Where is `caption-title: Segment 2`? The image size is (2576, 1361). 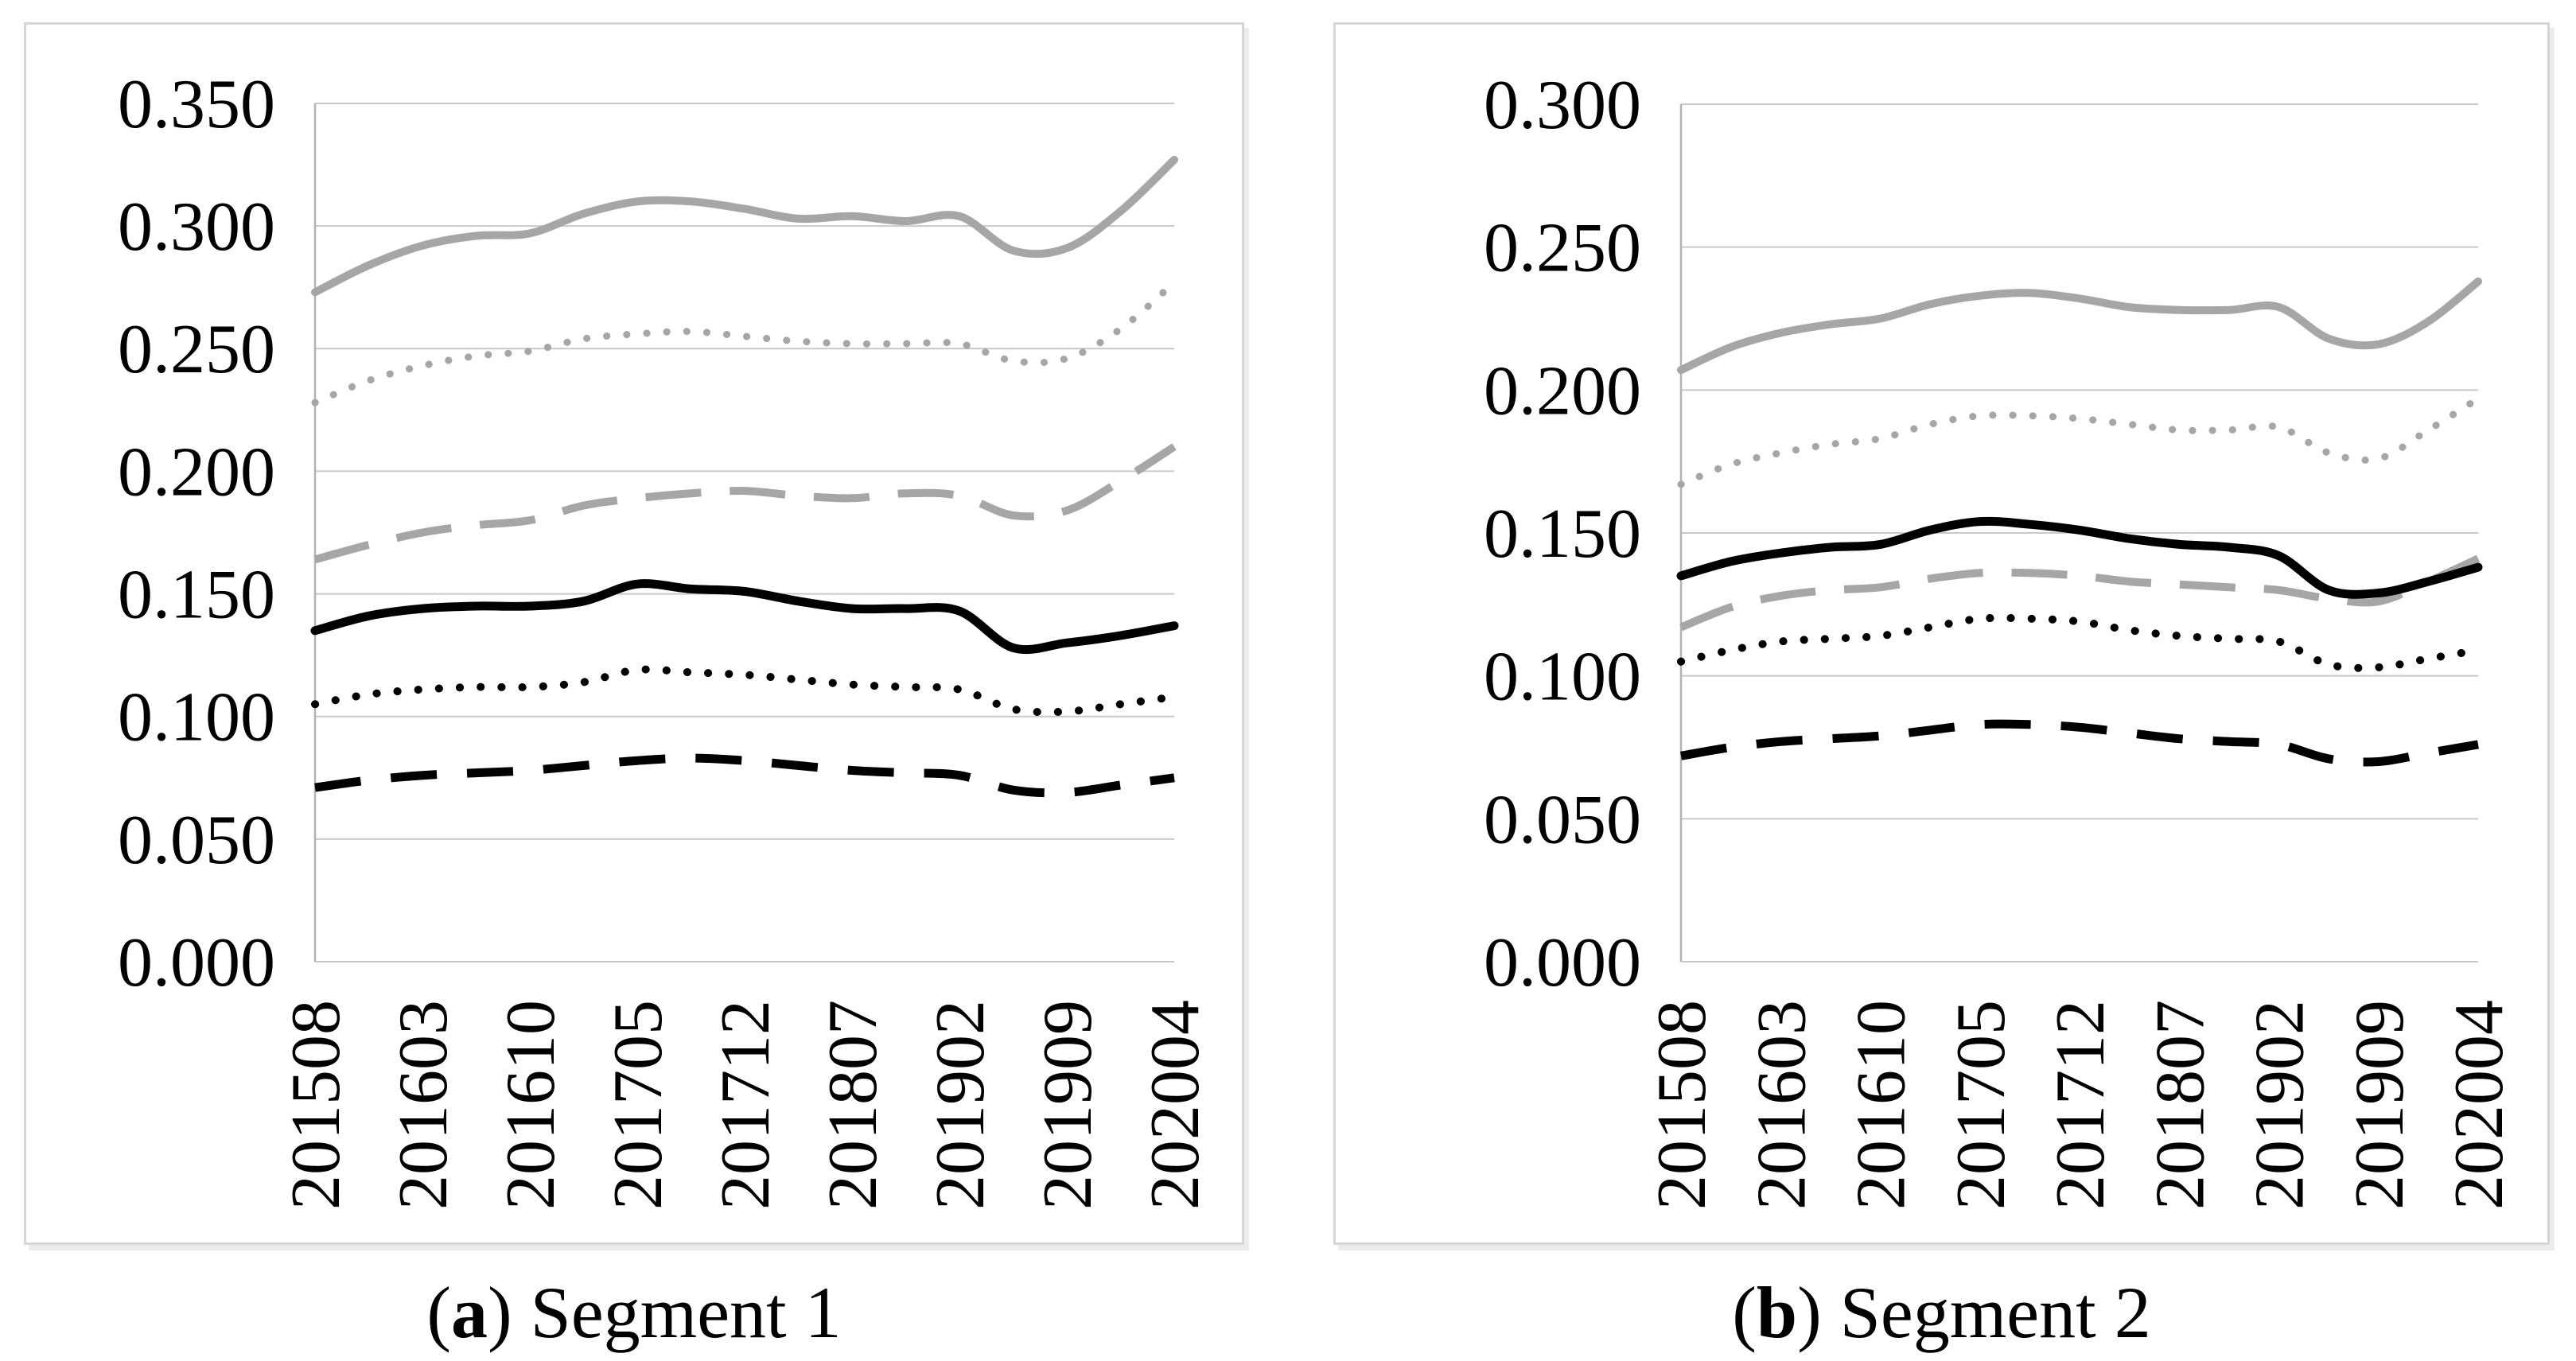 caption-title: Segment 2 is located at coordinates (1995, 1313).